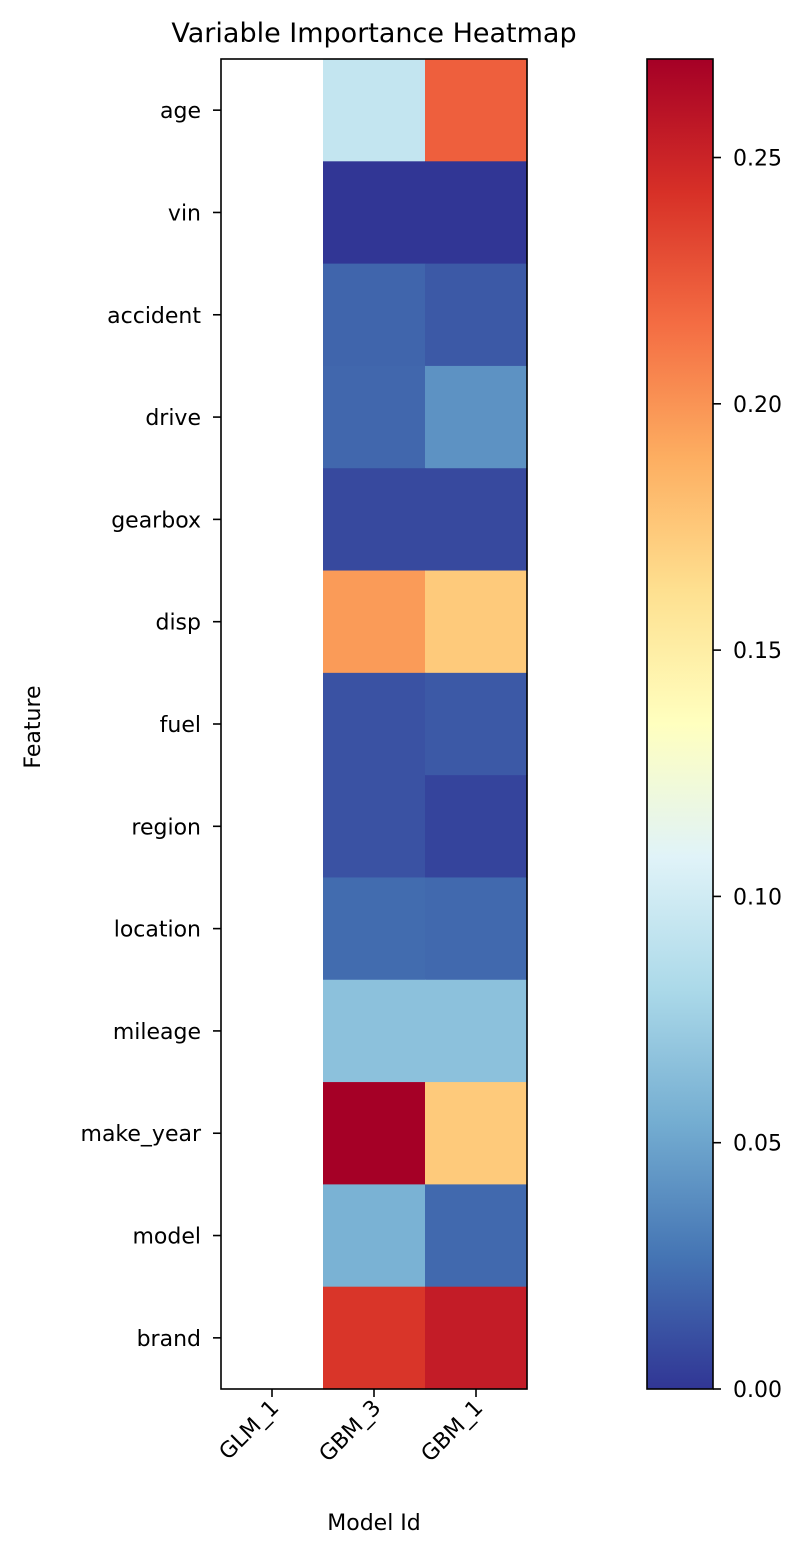 The height and width of the screenshot is (1547, 810). Describe the element at coordinates (166, 1237) in the screenshot. I see `y-tick-label: model` at that location.